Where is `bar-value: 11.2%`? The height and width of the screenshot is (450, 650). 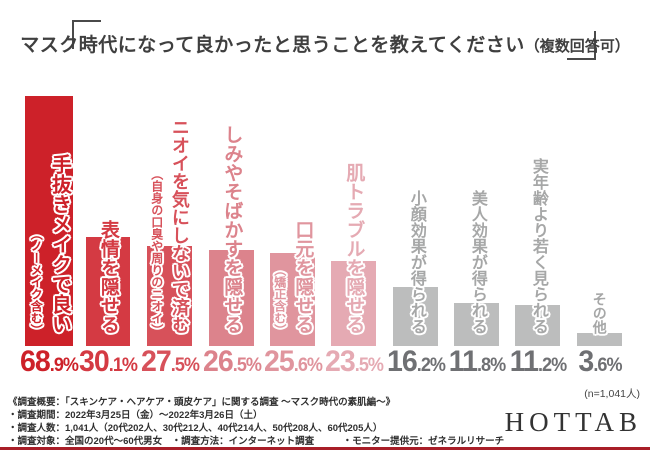 bar-value: 11.2% is located at coordinates (537, 361).